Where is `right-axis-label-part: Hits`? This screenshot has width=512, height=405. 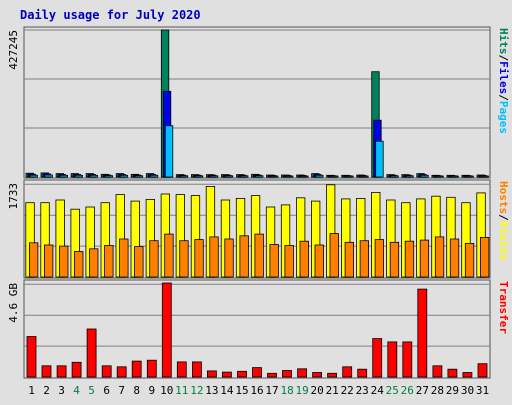 right-axis-label-part: Hits is located at coordinates (503, 41).